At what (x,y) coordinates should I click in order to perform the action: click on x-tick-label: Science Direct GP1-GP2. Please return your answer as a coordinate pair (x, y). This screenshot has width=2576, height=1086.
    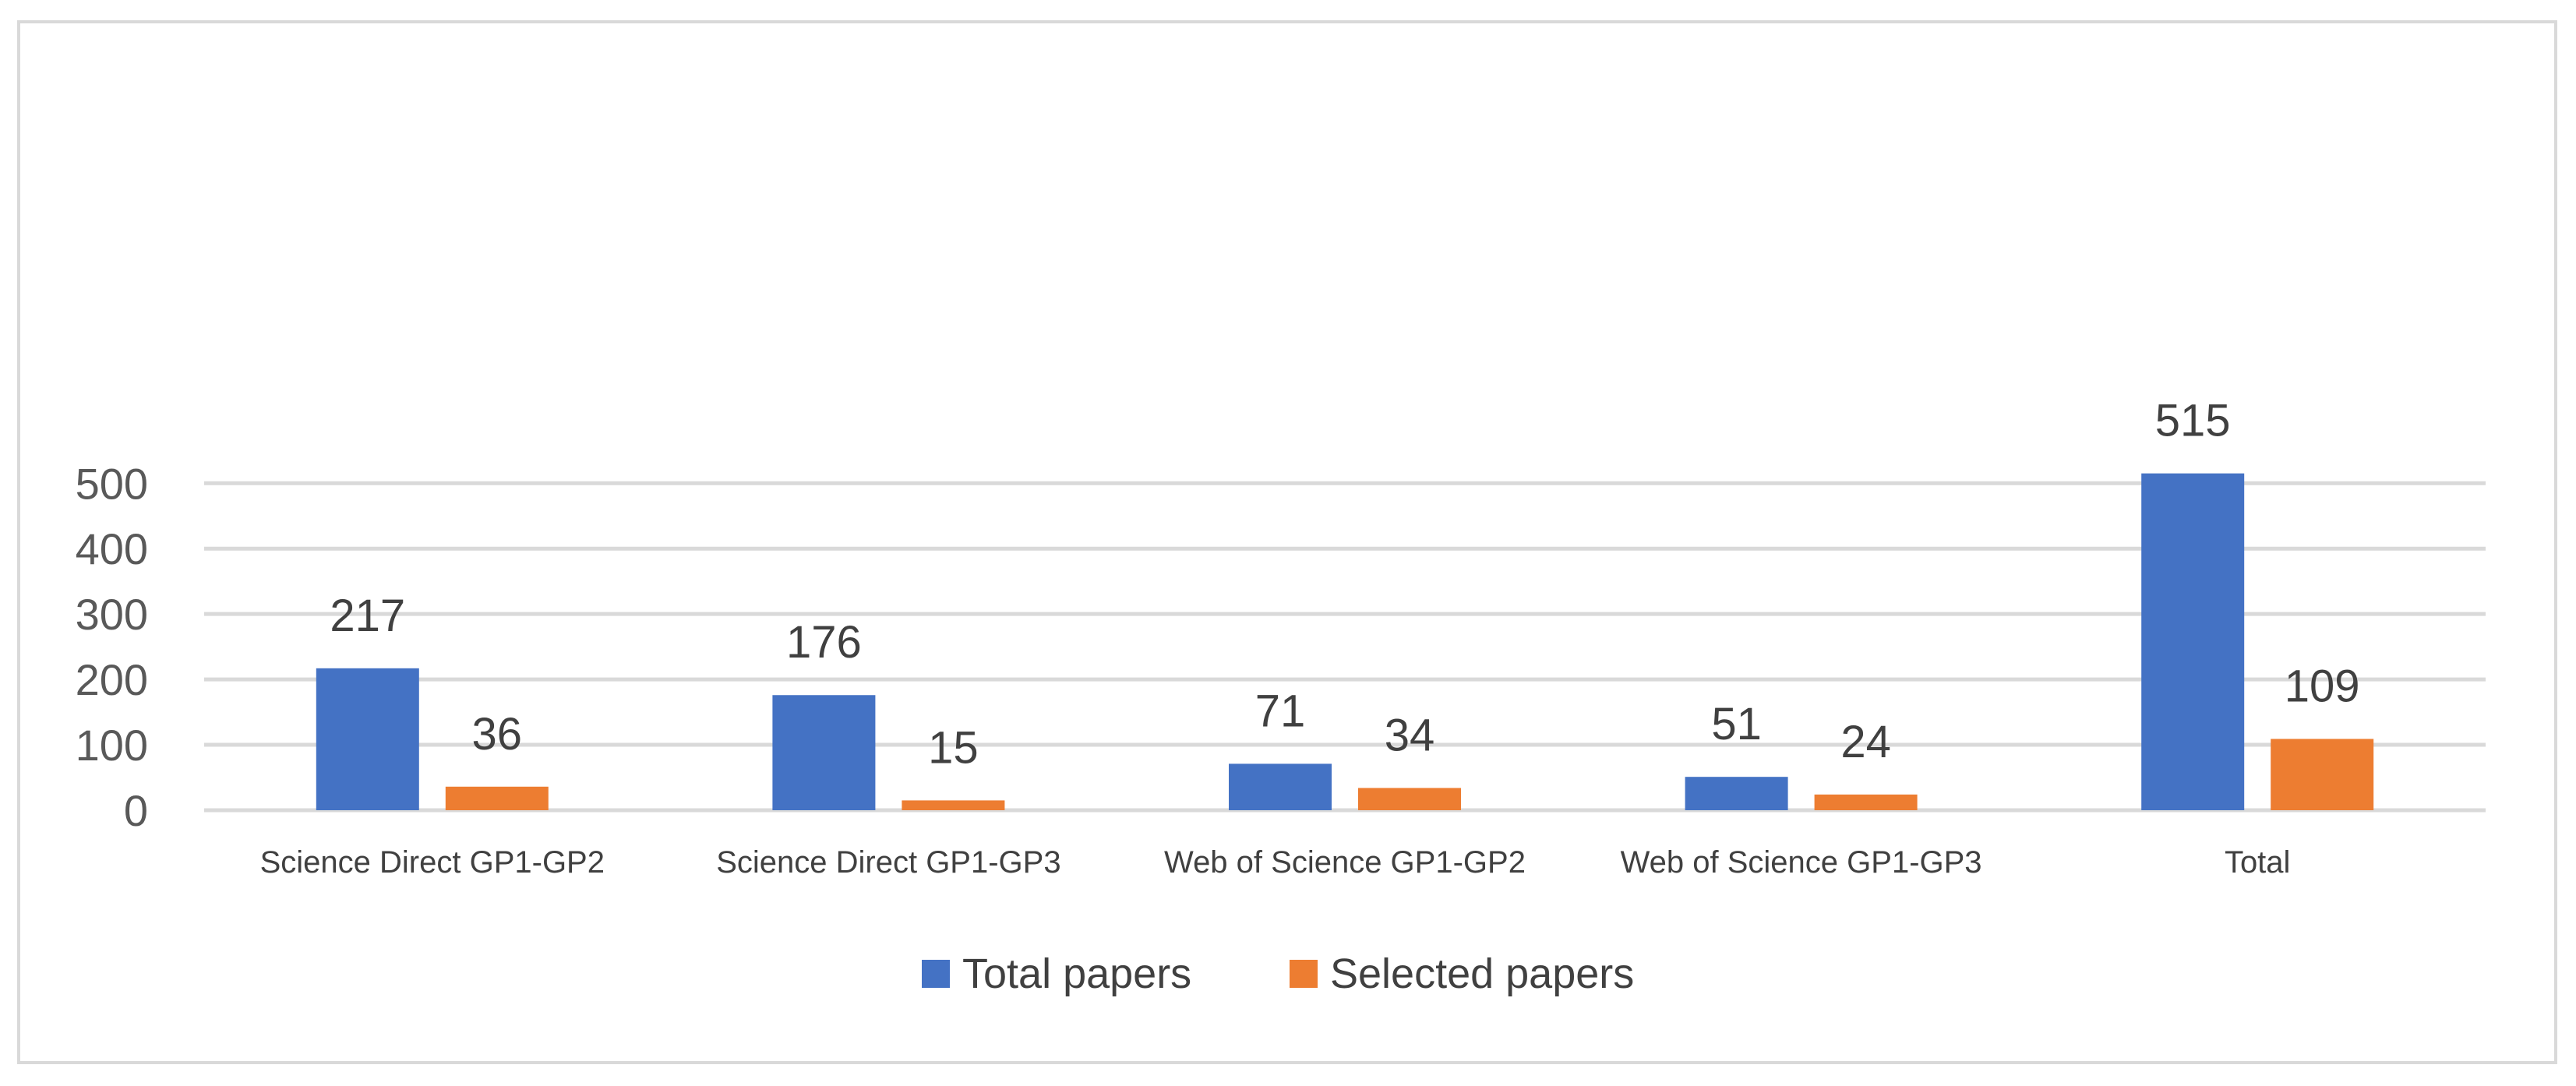
    Looking at the image, I should click on (432, 862).